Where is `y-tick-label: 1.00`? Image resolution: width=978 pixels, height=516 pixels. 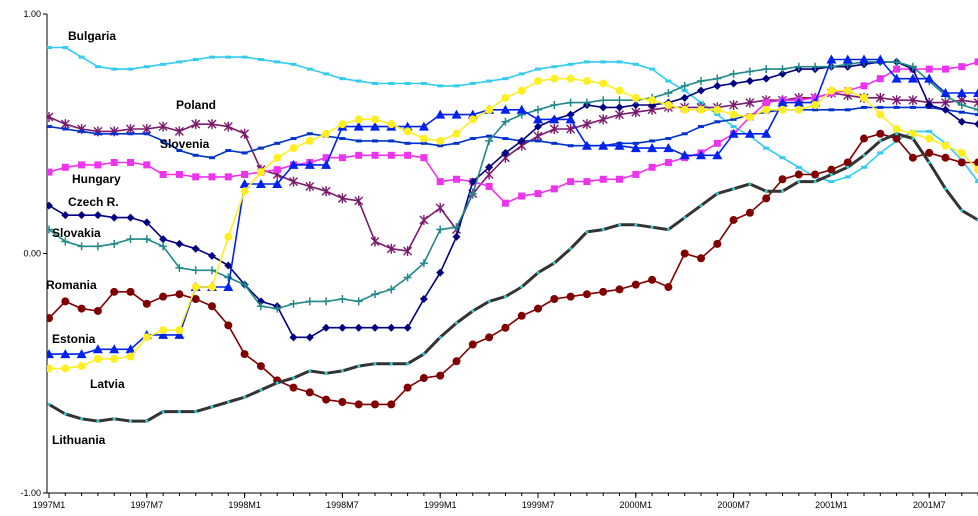 y-tick-label: 1.00 is located at coordinates (32, 14).